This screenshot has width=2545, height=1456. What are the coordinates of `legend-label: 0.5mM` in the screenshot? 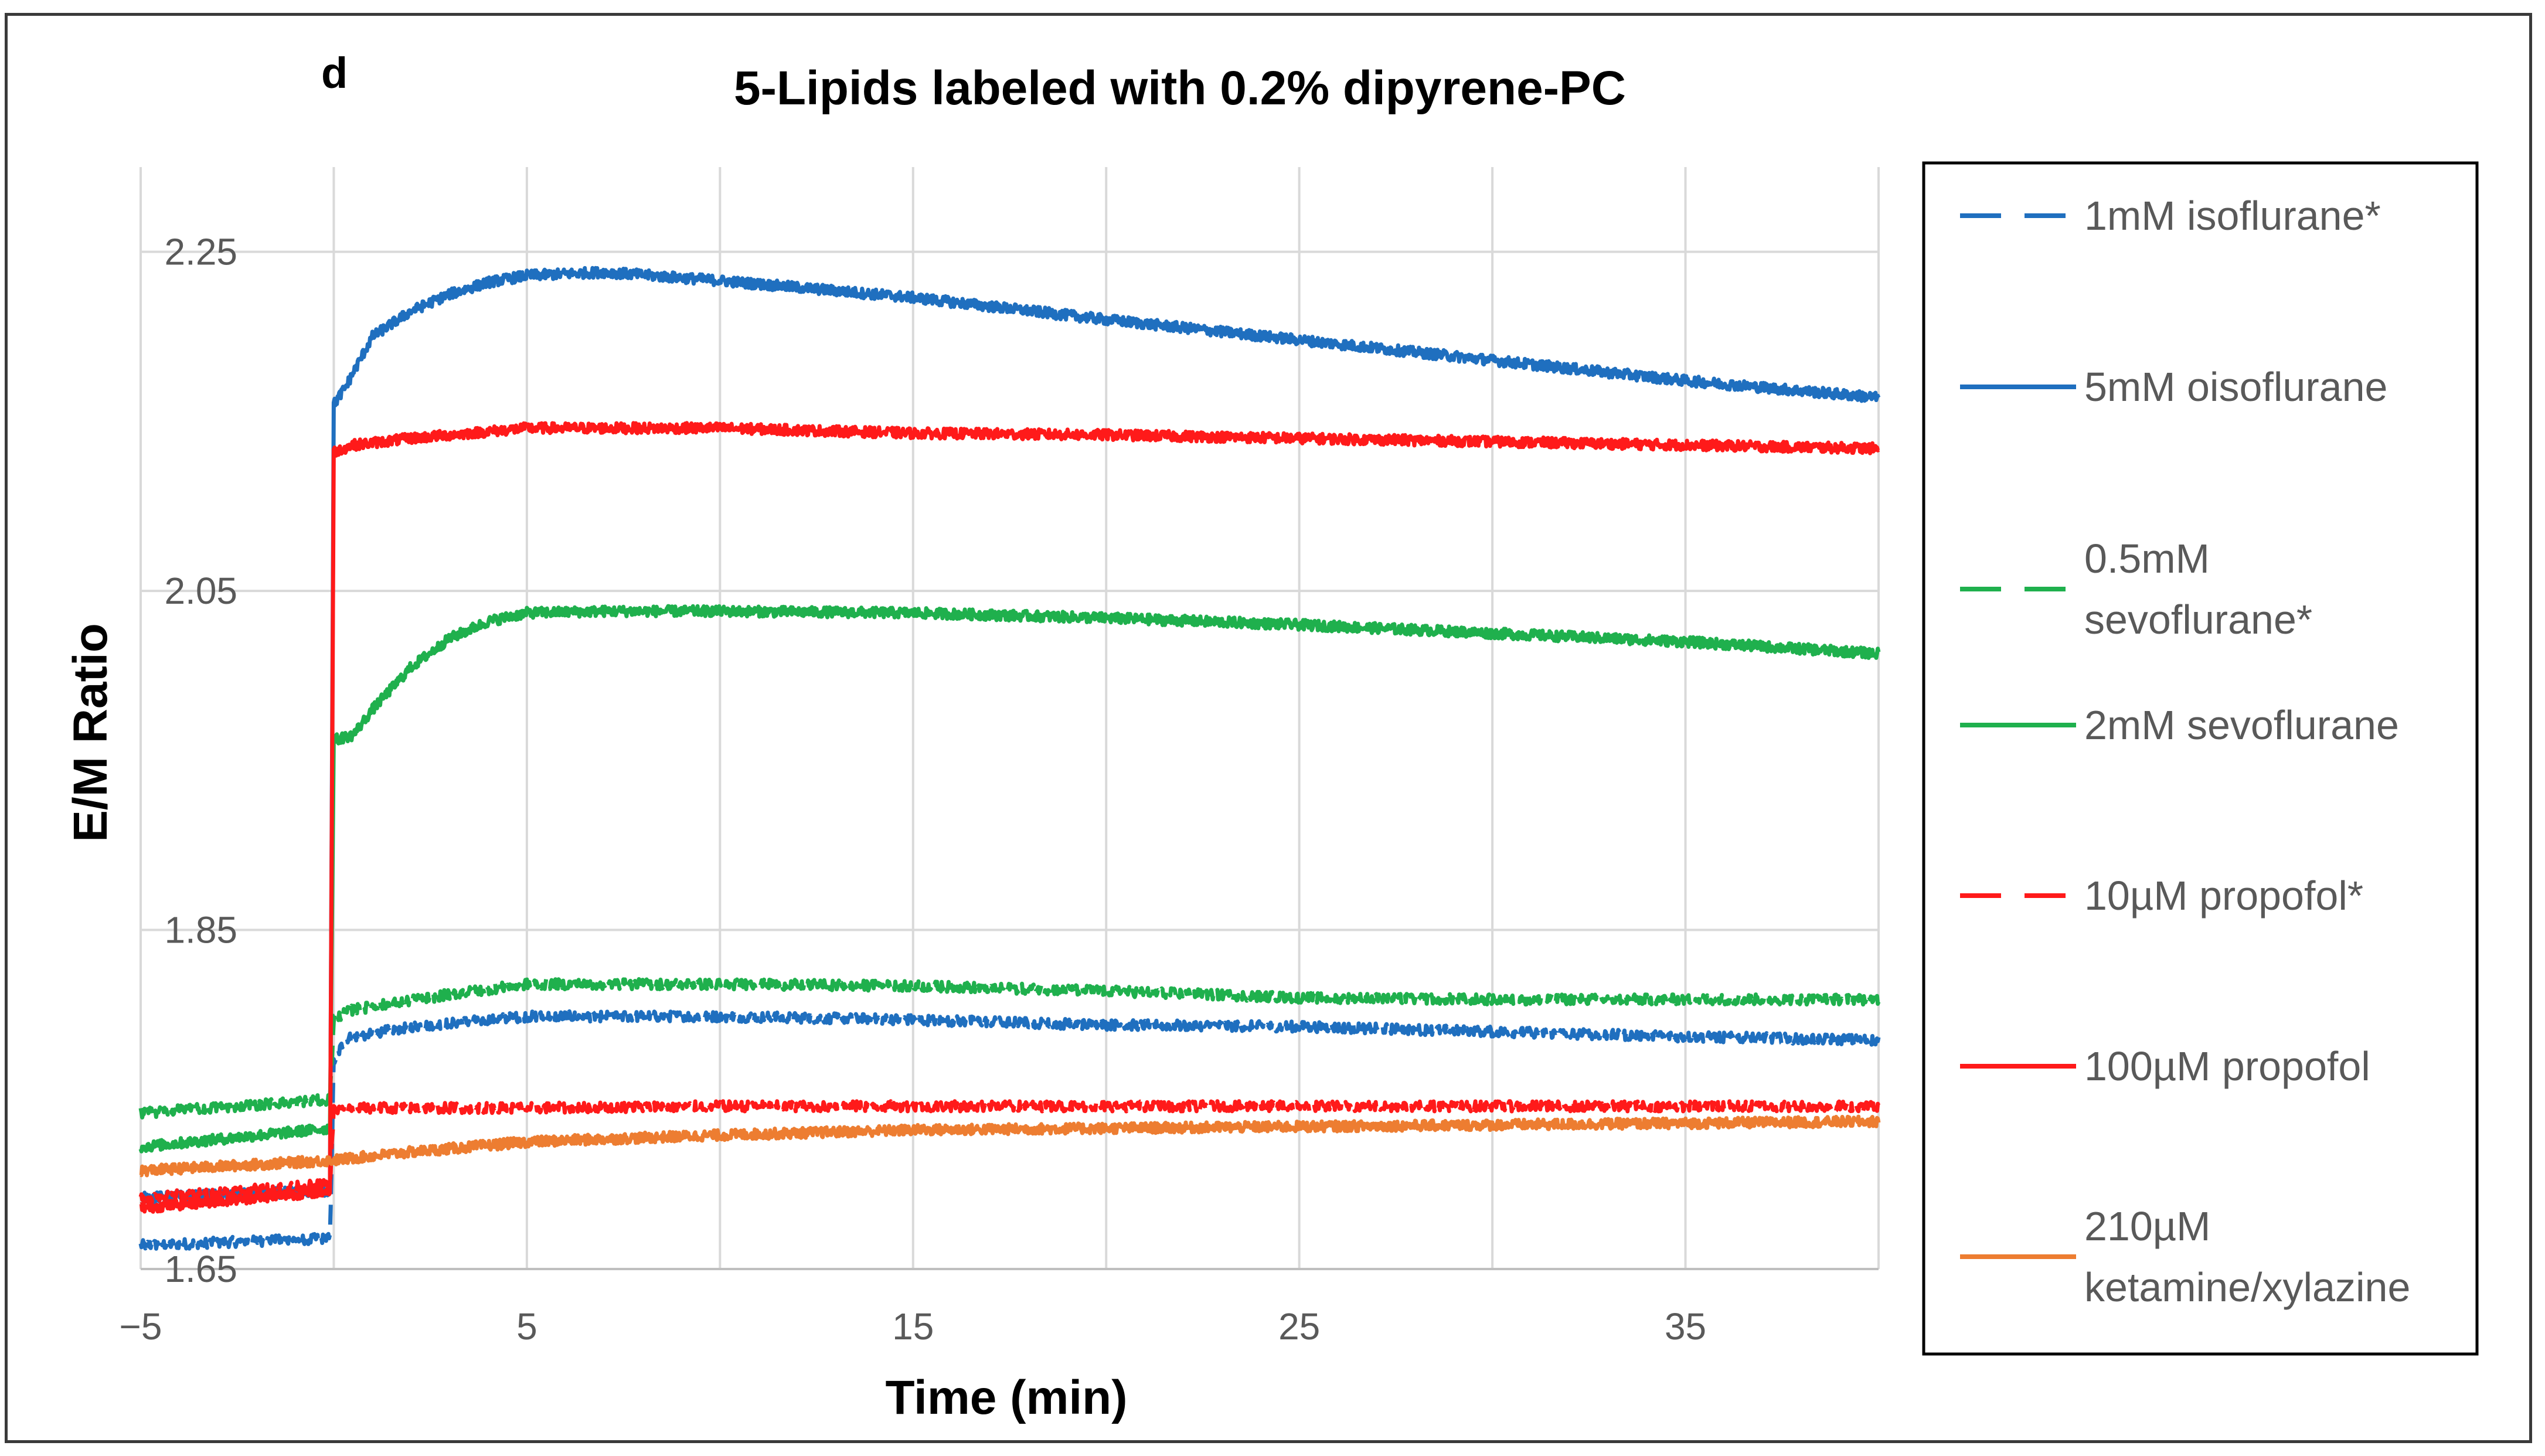 It's located at (2147, 558).